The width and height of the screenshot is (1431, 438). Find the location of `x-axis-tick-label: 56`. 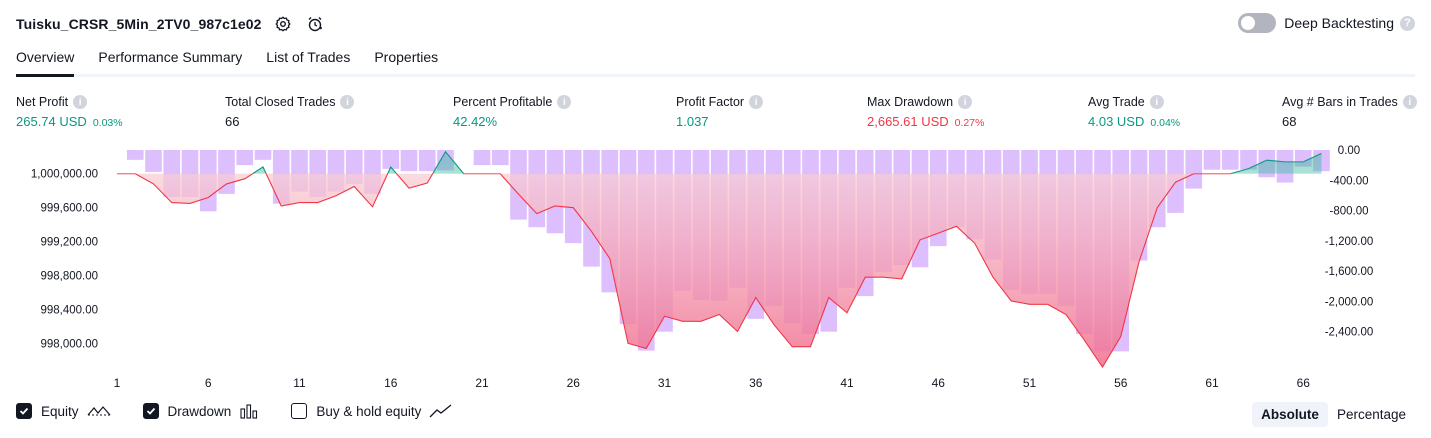

x-axis-tick-label: 56 is located at coordinates (1121, 383).